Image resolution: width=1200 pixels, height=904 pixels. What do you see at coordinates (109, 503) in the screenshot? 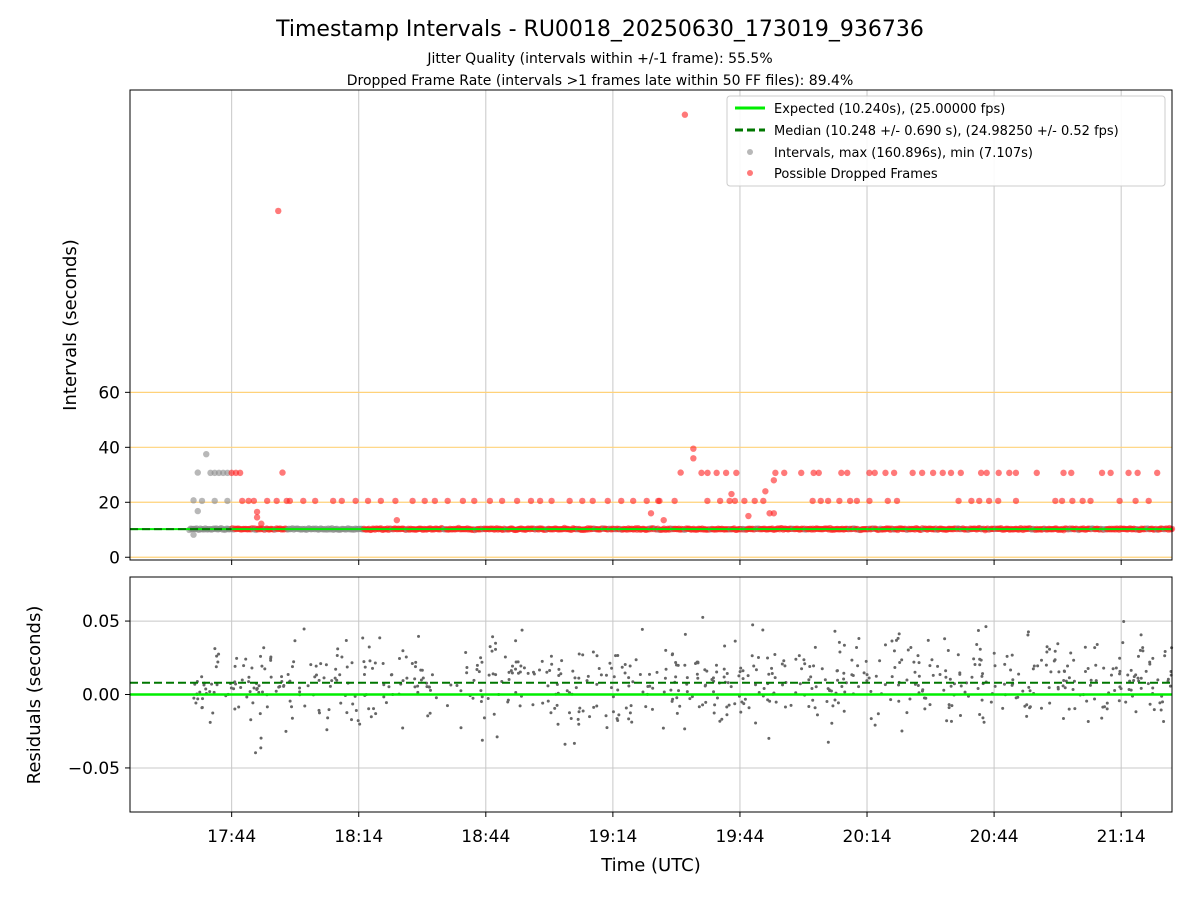
I see `intervals-y-tick-label: 20` at bounding box center [109, 503].